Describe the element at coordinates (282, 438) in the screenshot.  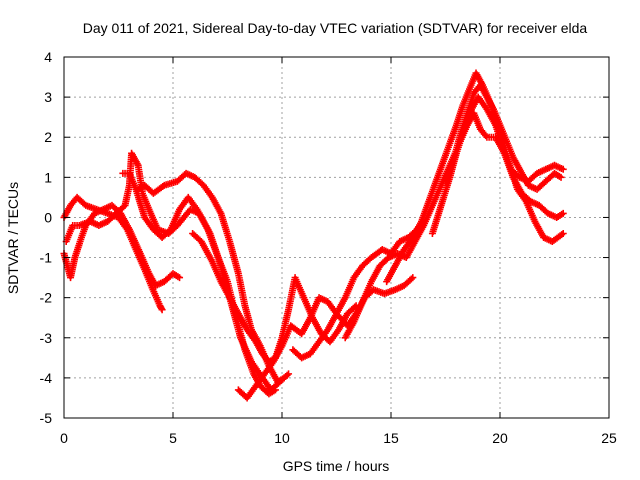
I see `x-tick-label: 10` at that location.